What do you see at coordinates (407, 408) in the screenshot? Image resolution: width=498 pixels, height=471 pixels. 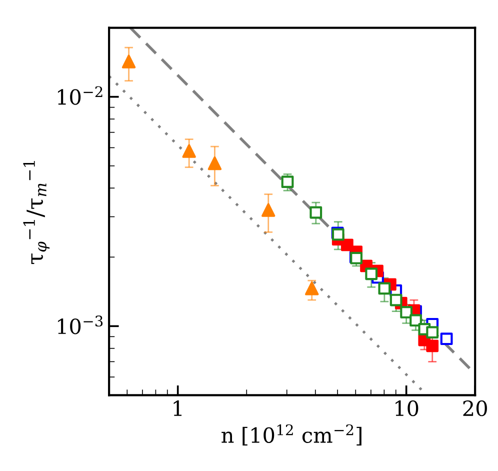 I see `x-tick-label: 10` at bounding box center [407, 408].